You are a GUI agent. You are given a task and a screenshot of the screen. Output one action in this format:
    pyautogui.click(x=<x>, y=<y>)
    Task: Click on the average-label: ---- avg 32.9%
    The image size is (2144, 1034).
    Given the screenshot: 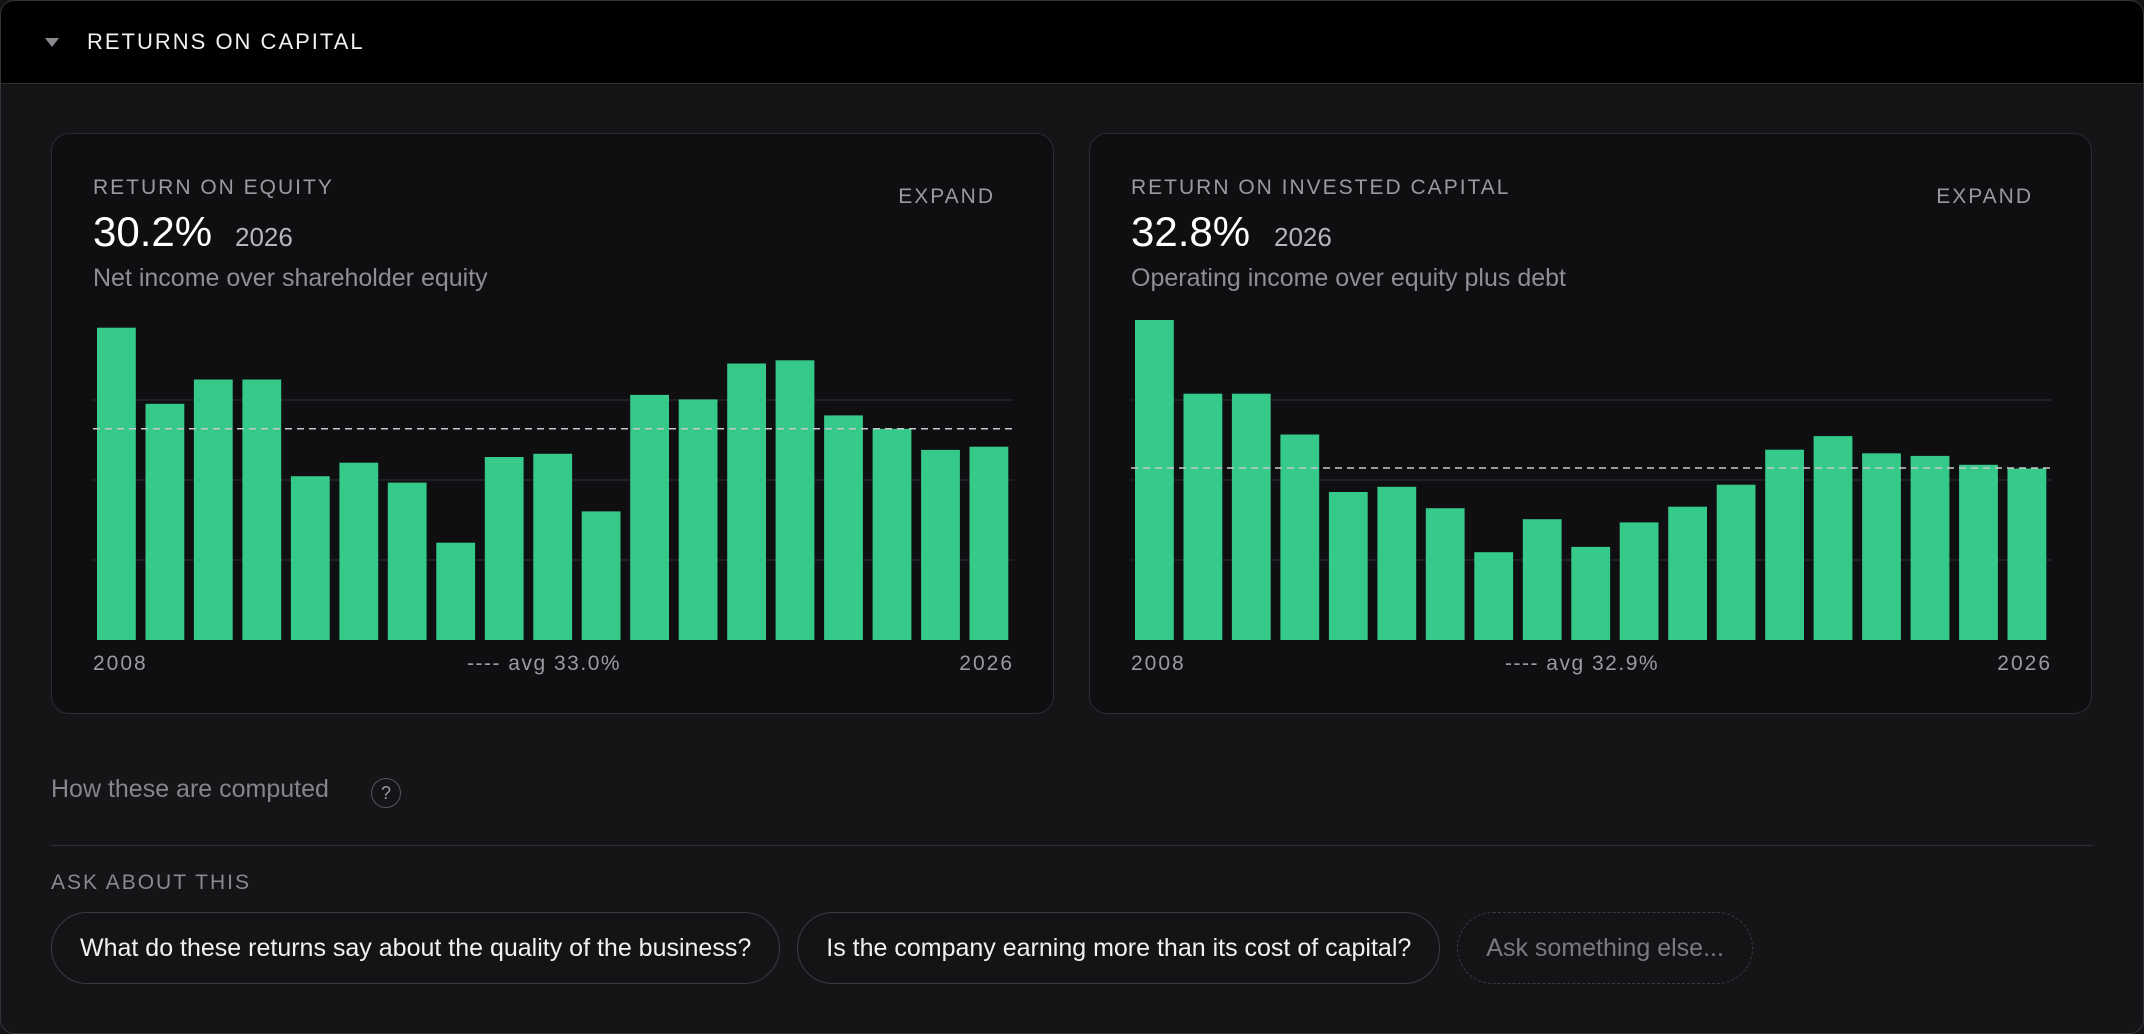 What is the action you would take?
    pyautogui.click(x=1582, y=663)
    